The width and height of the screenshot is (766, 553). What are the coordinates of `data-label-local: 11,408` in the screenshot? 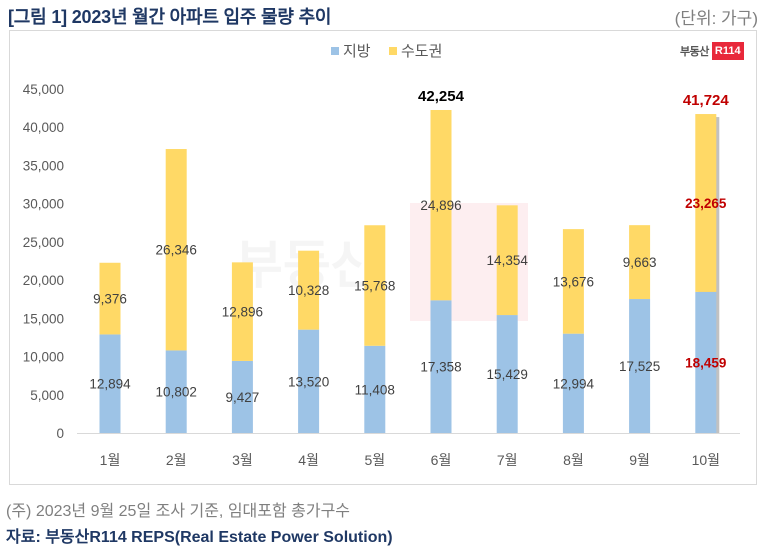 It's located at (375, 389).